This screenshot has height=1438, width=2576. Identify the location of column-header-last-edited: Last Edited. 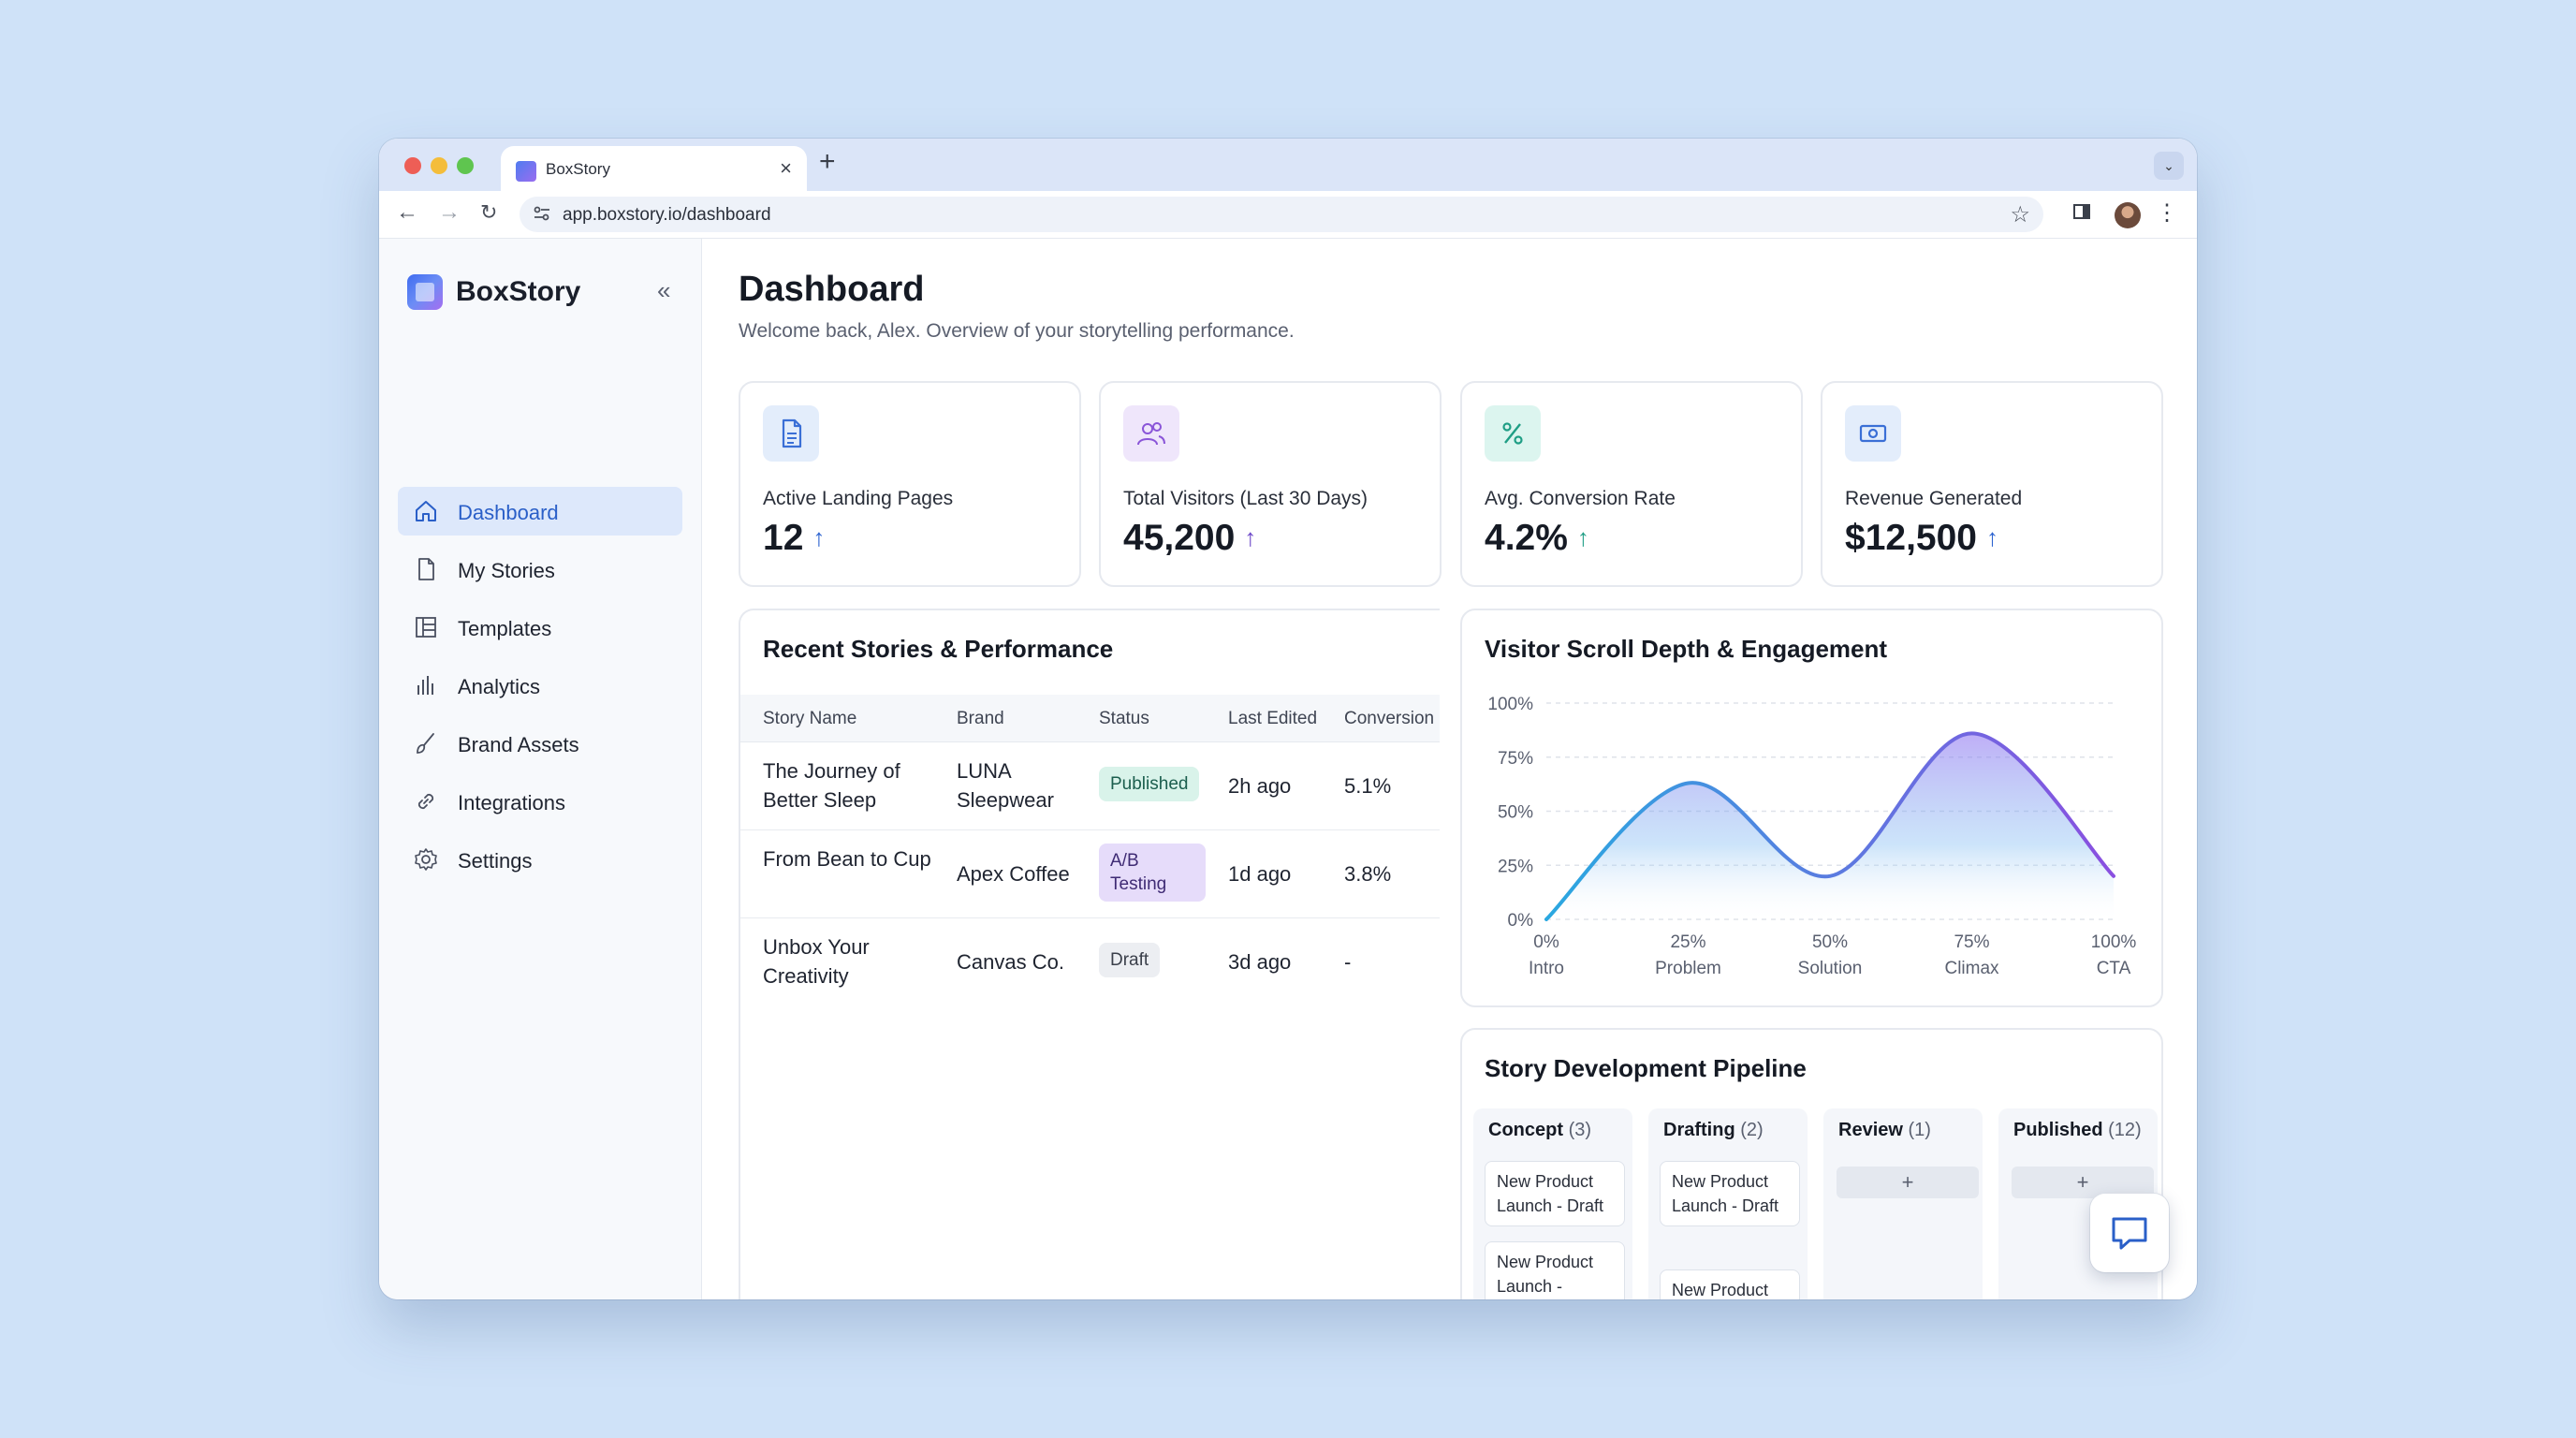
(1273, 718).